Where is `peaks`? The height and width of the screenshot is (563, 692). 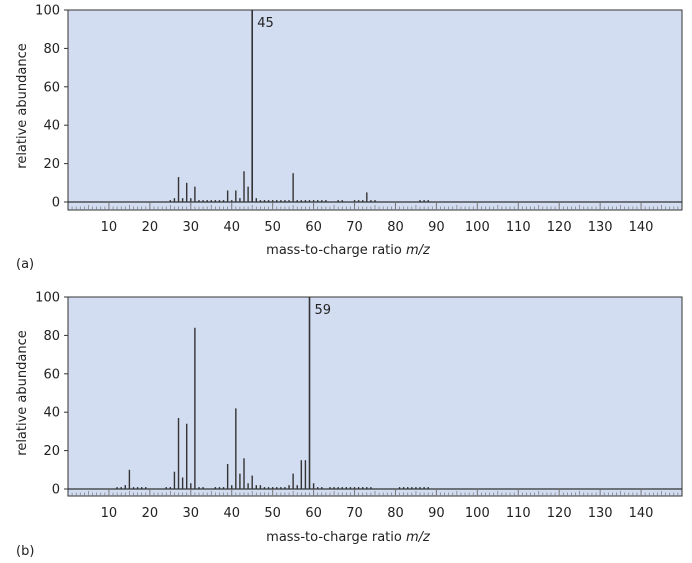
peaks is located at coordinates (299, 106).